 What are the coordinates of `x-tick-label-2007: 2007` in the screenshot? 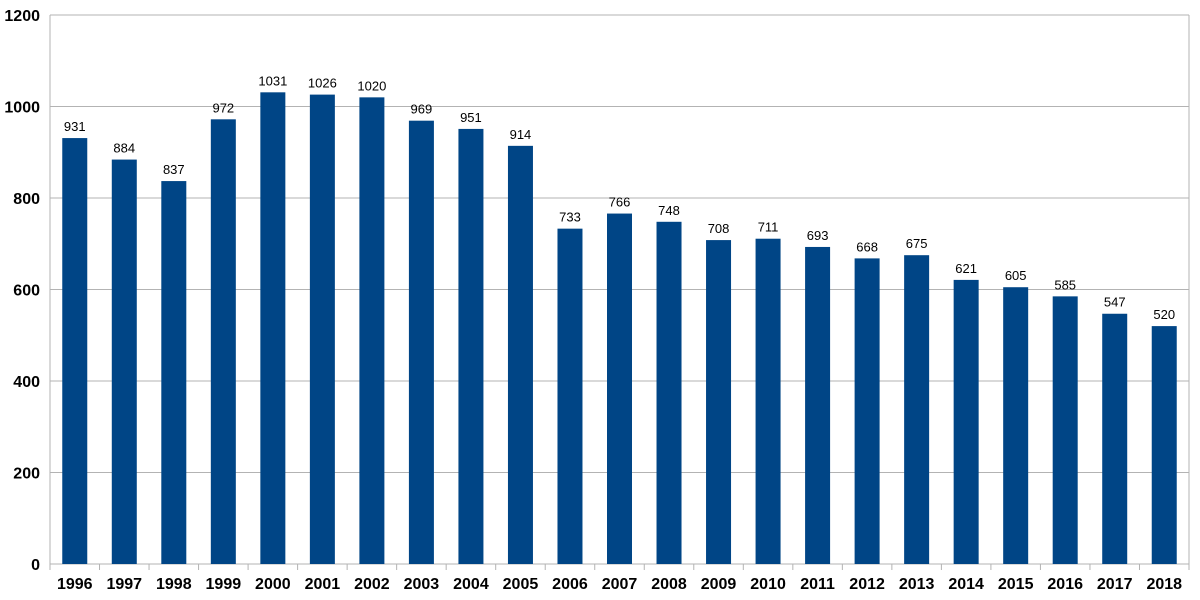 It's located at (620, 584).